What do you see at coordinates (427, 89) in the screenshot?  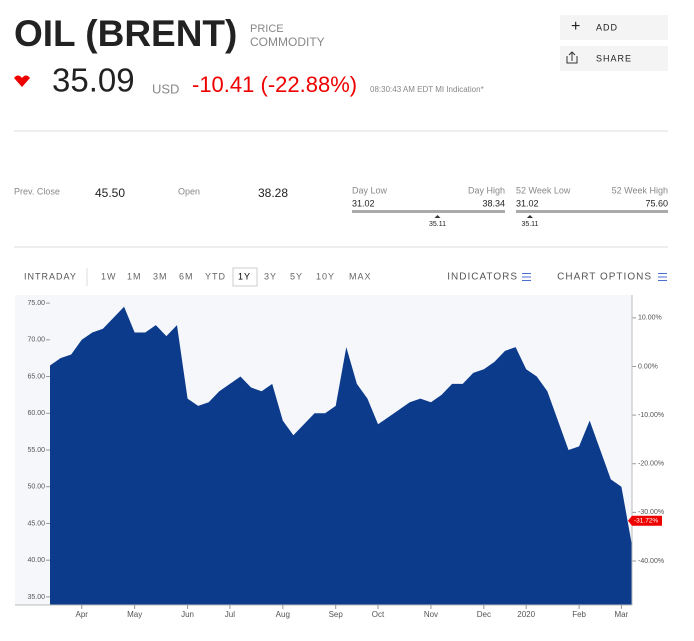 I see `time: 08:30:43 AM EDT MI Indication*` at bounding box center [427, 89].